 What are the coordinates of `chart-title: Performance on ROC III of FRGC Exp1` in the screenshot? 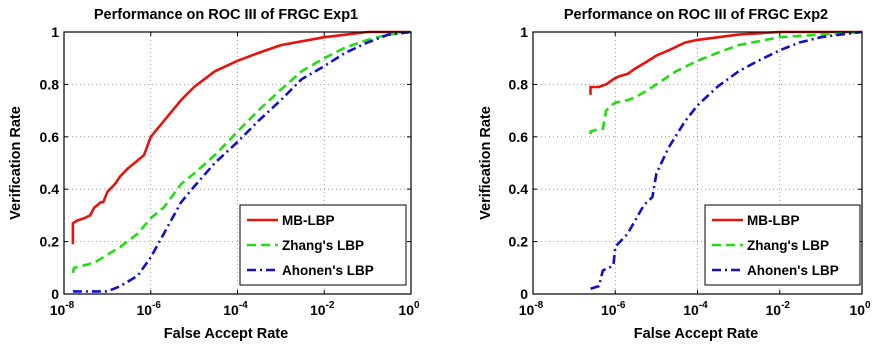 It's located at (226, 15).